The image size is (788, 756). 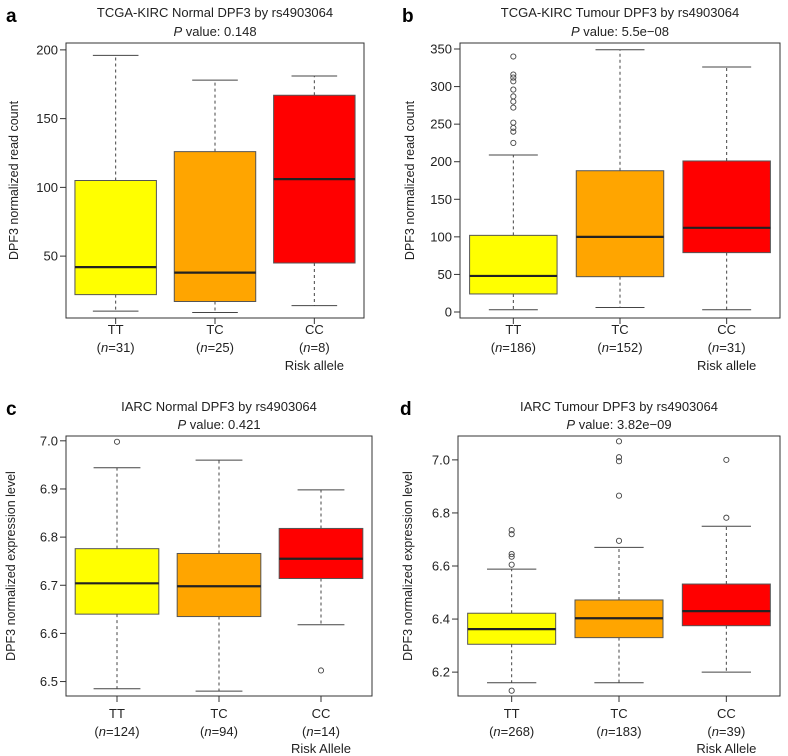 What do you see at coordinates (47, 49) in the screenshot?
I see `y-tick-label: 200` at bounding box center [47, 49].